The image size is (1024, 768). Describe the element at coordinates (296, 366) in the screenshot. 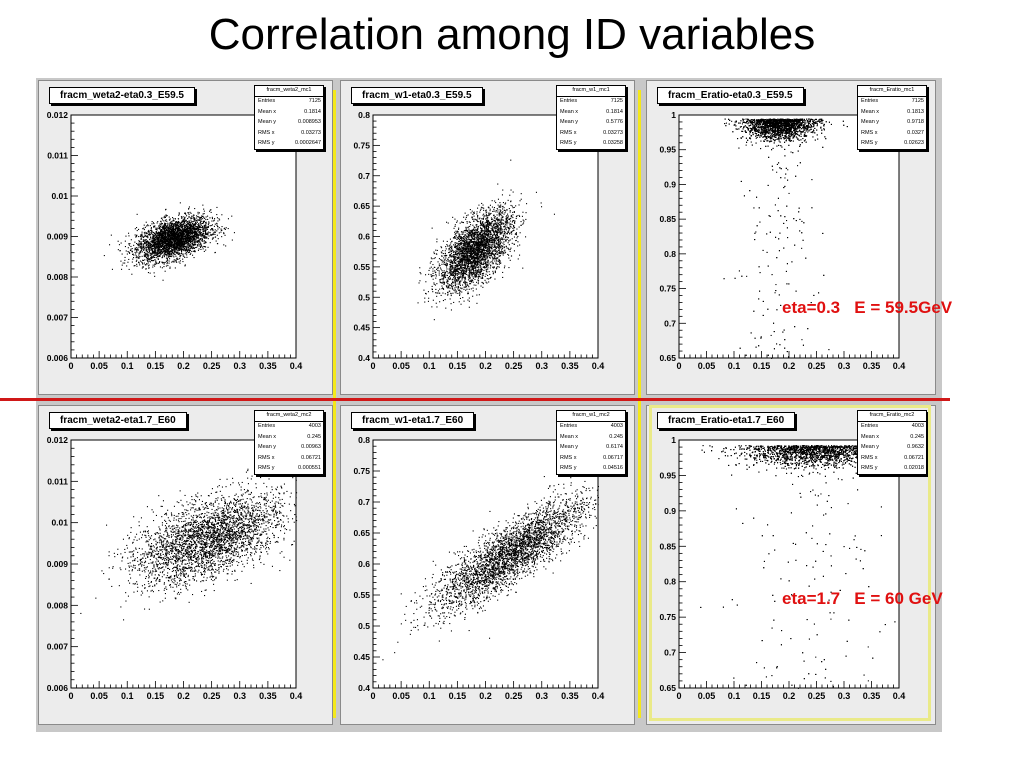

I see `x-tick-label: 0.4` at that location.